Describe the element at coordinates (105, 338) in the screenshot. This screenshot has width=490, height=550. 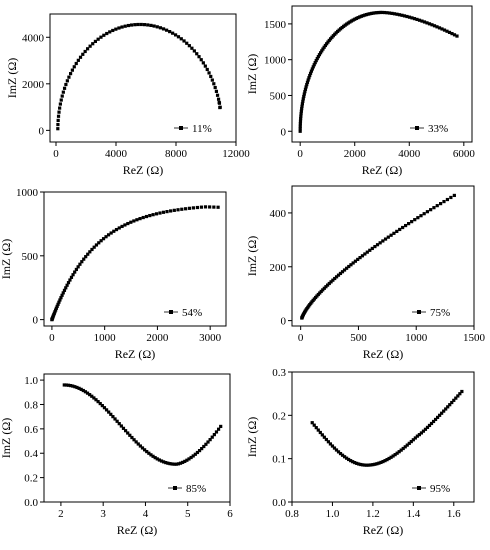
I see `x-tick-label: 1000` at that location.